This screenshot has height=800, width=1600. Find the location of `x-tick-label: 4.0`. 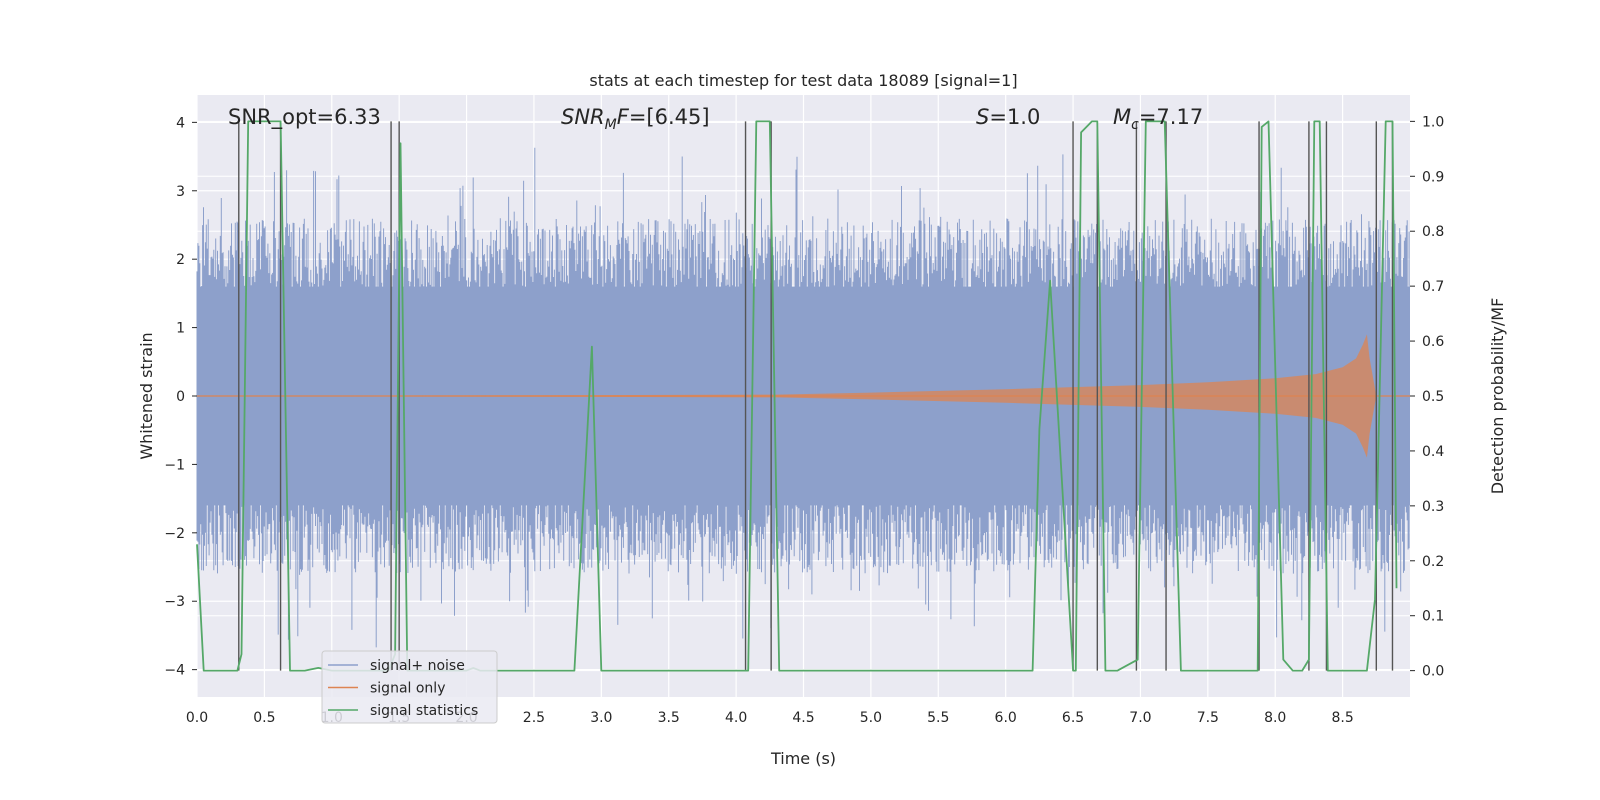

x-tick-label: 4.0 is located at coordinates (736, 718).